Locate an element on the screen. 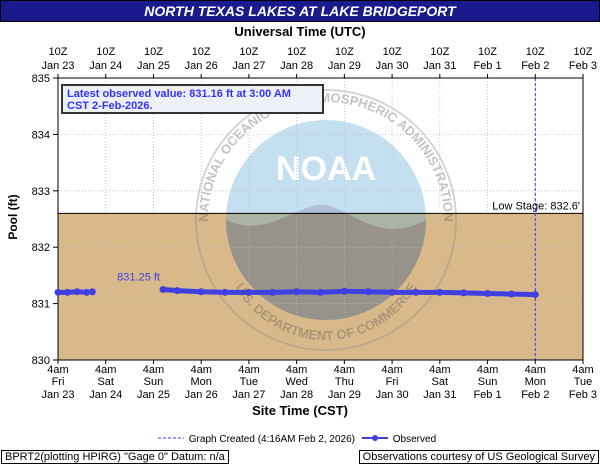 This screenshot has width=600, height=465. bottom-tick-date: Jan 26 is located at coordinates (201, 395).